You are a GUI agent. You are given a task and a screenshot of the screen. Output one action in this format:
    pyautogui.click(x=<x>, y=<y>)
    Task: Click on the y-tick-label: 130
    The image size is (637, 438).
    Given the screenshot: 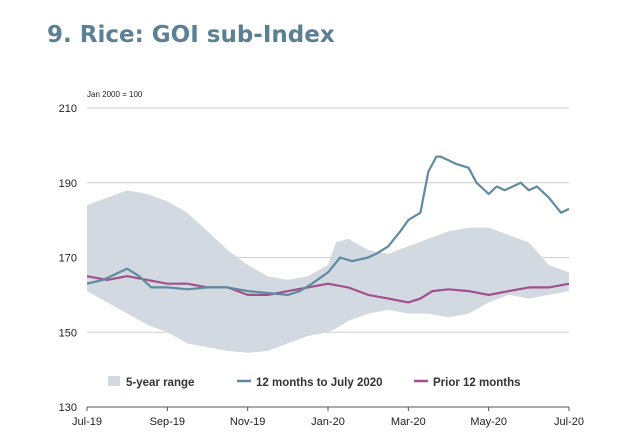 What is the action you would take?
    pyautogui.click(x=68, y=408)
    